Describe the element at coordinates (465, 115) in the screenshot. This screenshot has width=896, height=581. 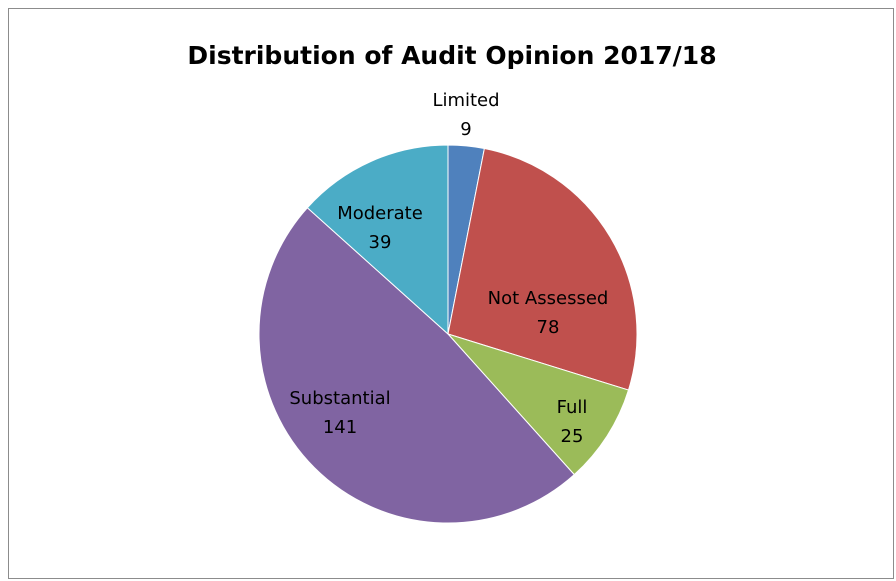
I see `data-label-limited: Limited 9` at that location.